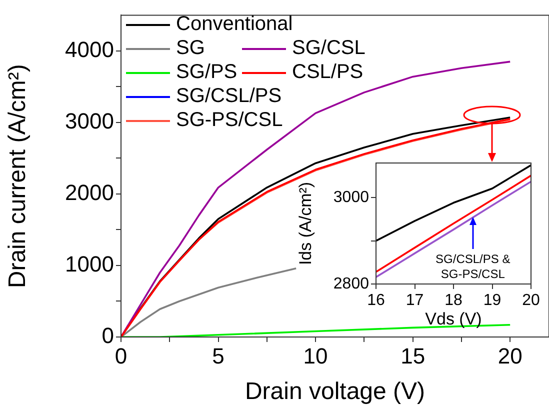 Image resolution: width=549 pixels, height=407 pixels. I want to click on legend-label: SG/CSL, so click(329, 48).